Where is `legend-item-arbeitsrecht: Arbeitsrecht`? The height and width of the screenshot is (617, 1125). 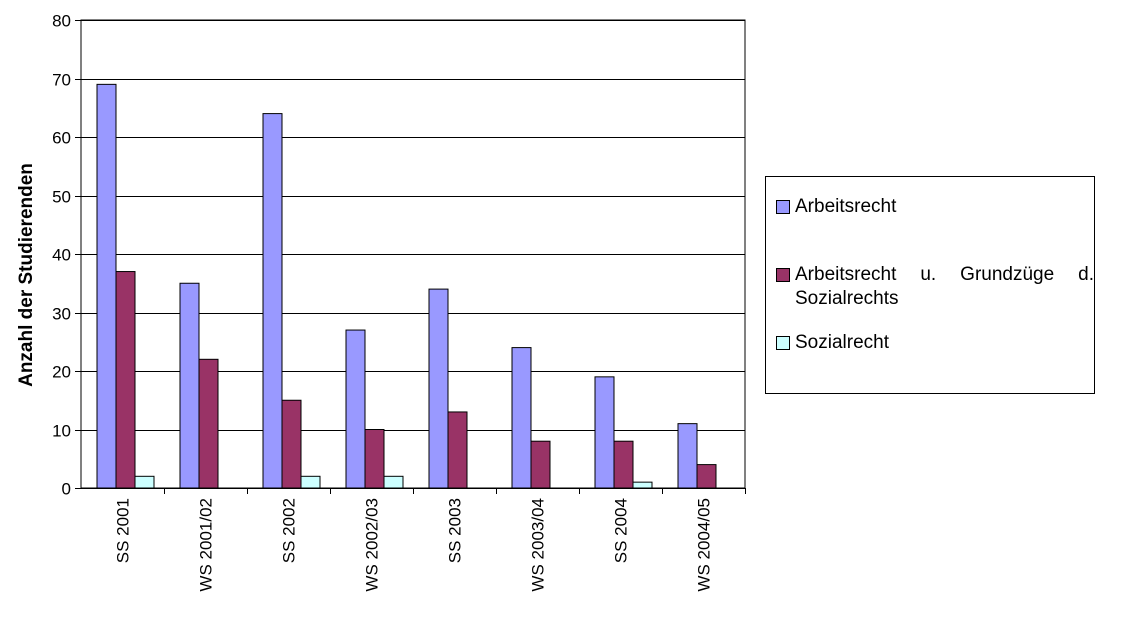 legend-item-arbeitsrecht: Arbeitsrecht is located at coordinates (836, 207).